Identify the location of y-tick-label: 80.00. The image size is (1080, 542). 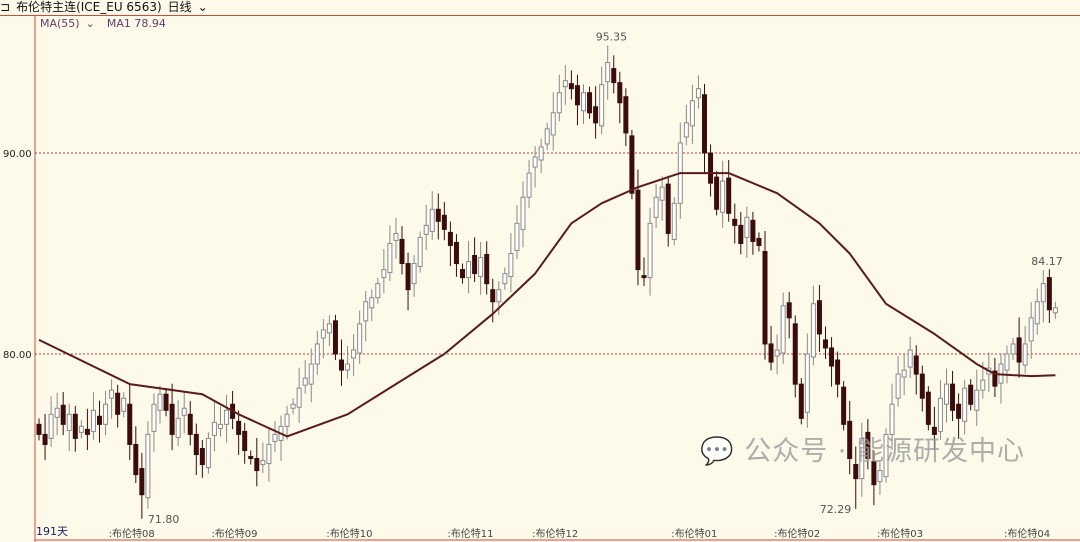
(17, 355).